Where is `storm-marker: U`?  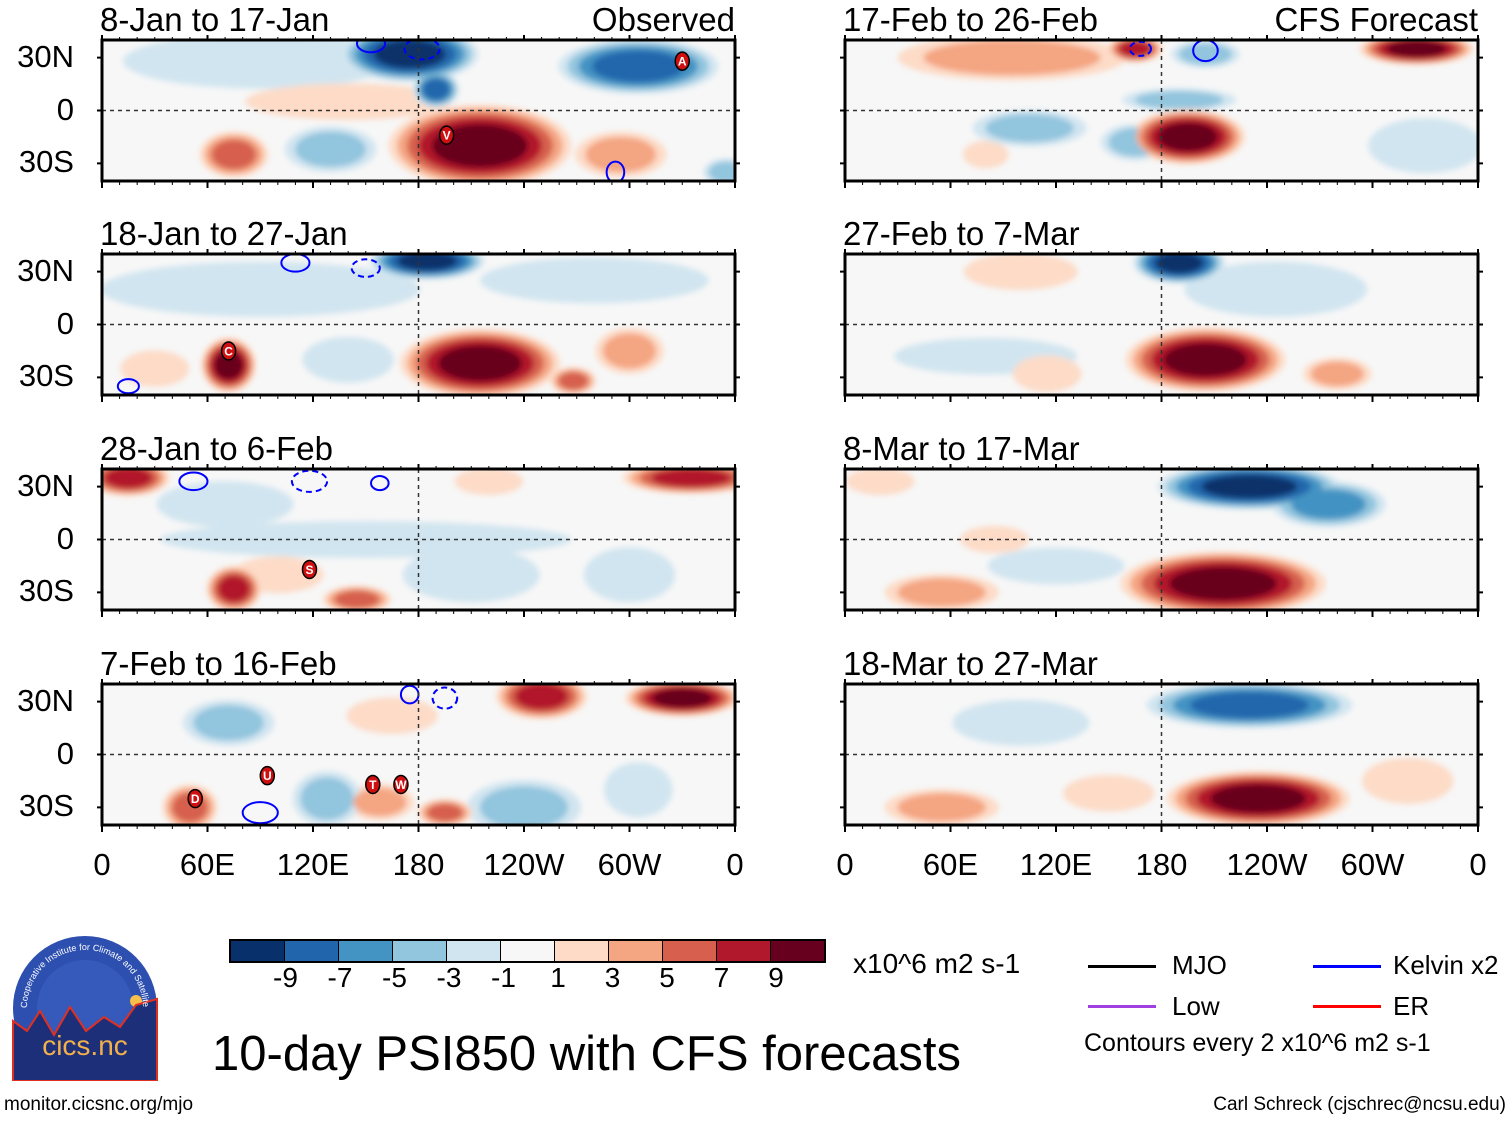 storm-marker: U is located at coordinates (267, 775).